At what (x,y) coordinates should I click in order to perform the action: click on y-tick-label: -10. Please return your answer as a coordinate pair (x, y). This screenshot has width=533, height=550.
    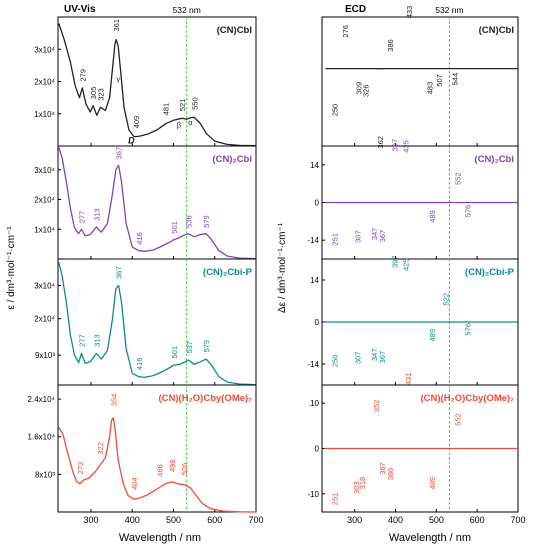
    Looking at the image, I should click on (313, 494).